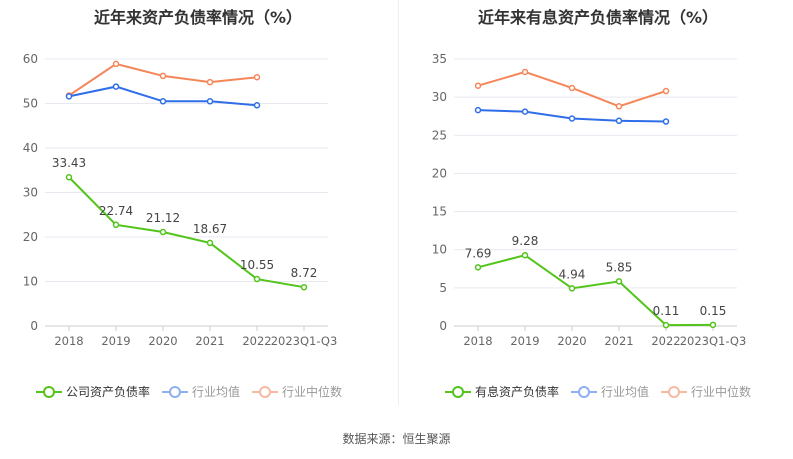 Image resolution: width=793 pixels, height=459 pixels. Describe the element at coordinates (69, 163) in the screenshot. I see `data-label: 33.43` at that location.